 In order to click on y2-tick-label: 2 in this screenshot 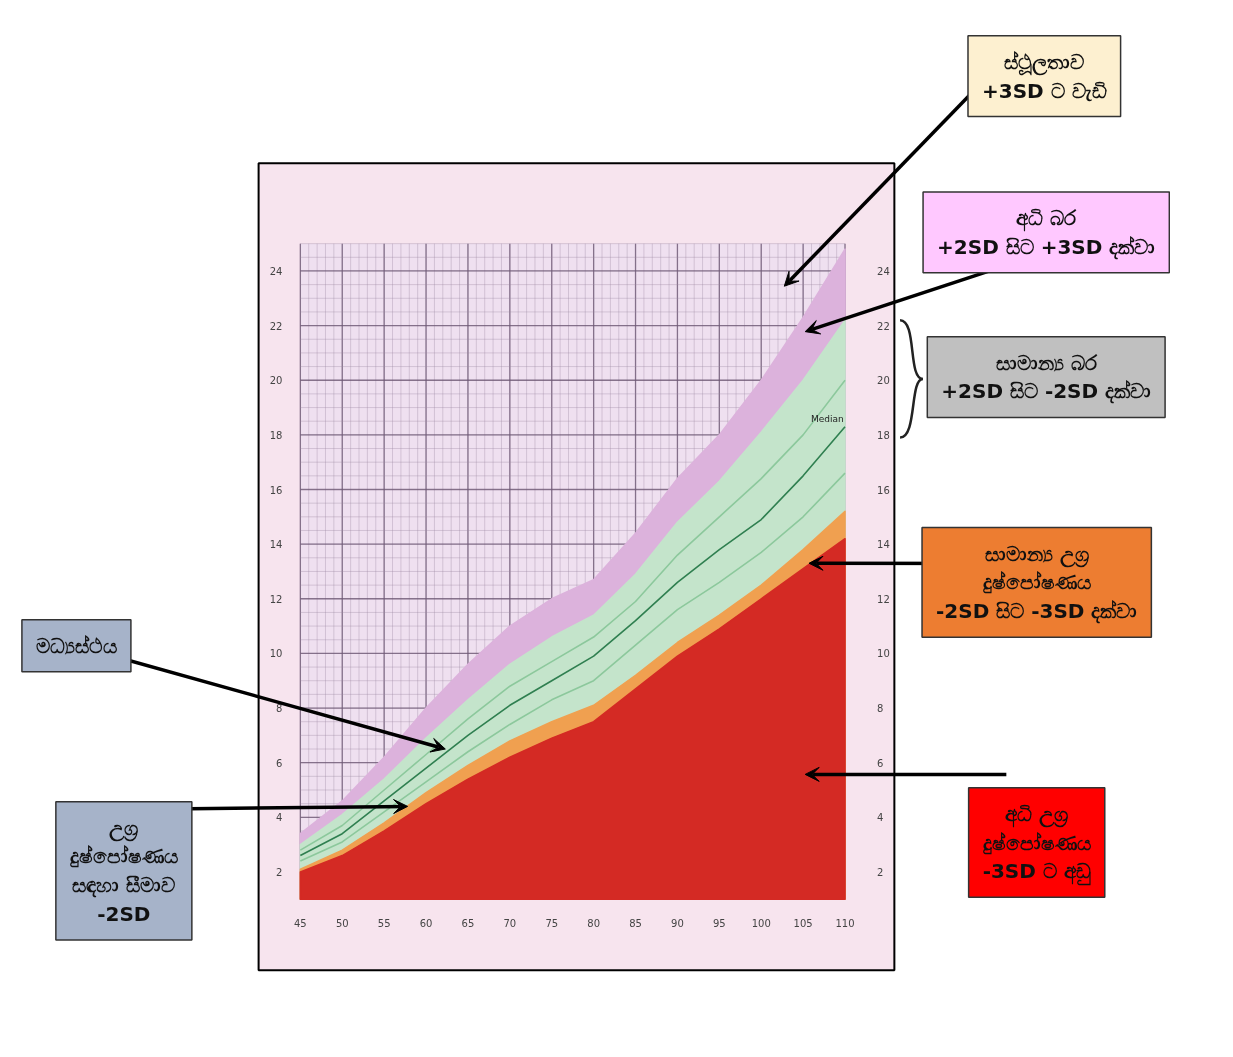, I will do `click(880, 872)`.